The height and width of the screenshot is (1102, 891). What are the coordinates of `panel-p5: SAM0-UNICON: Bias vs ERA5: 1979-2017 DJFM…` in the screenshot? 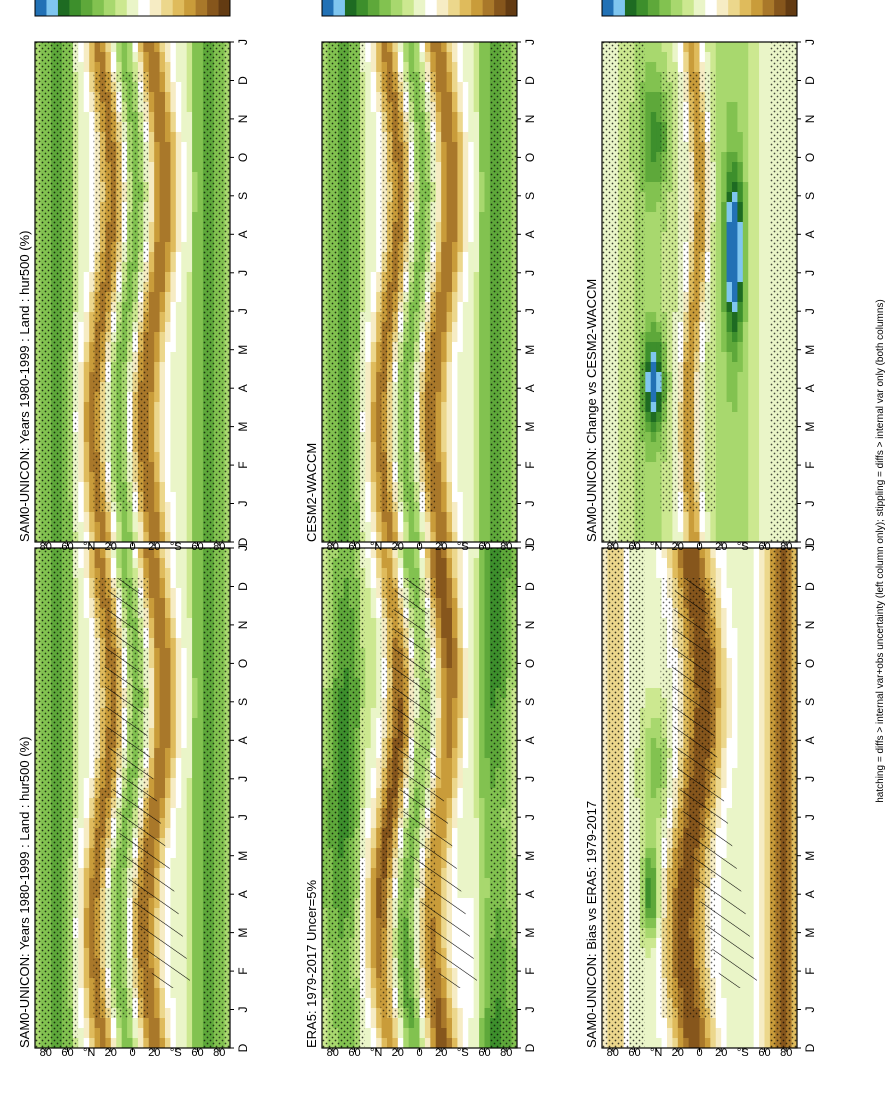 It's located at (700, 769).